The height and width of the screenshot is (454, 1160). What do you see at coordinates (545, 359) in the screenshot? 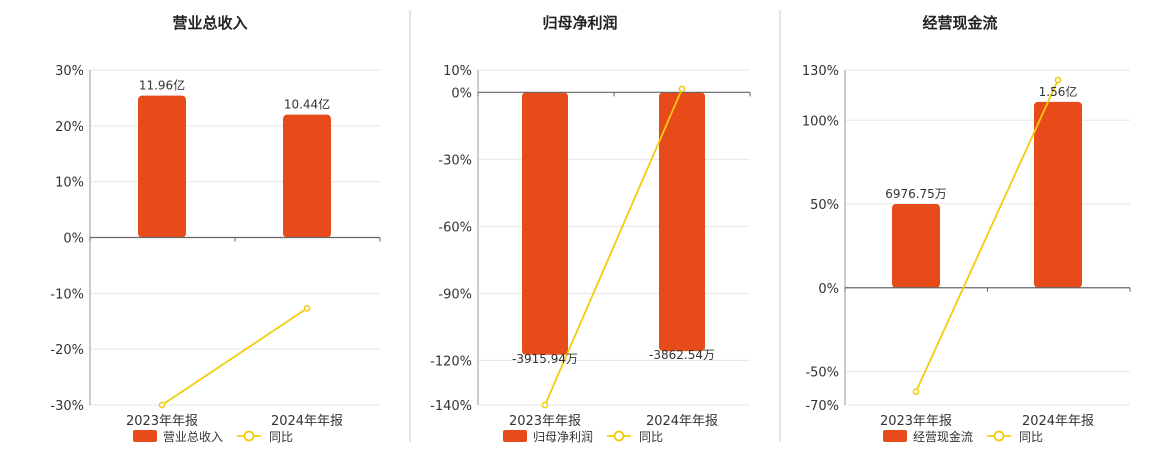
I see `bar-data-label-1: -3915.94万` at bounding box center [545, 359].